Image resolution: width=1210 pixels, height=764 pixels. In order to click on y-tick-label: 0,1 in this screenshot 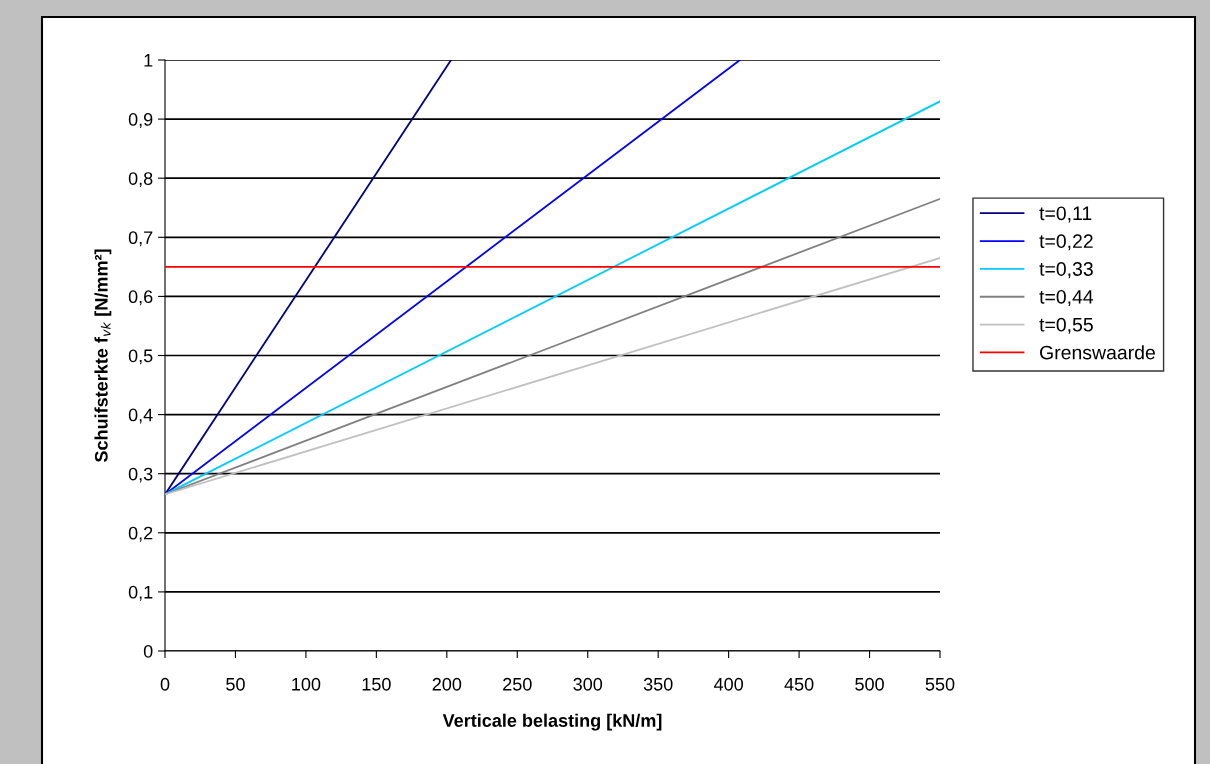, I will do `click(140, 593)`.